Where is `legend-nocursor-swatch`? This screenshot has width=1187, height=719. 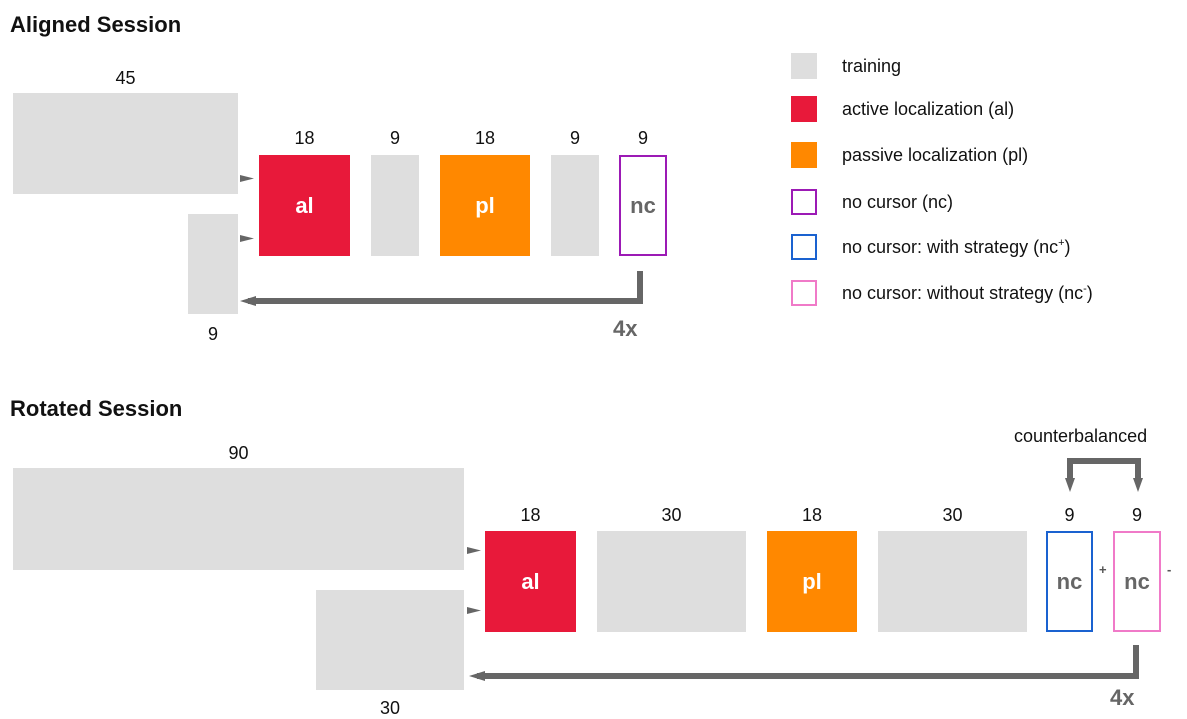
legend-nocursor-swatch is located at coordinates (804, 202).